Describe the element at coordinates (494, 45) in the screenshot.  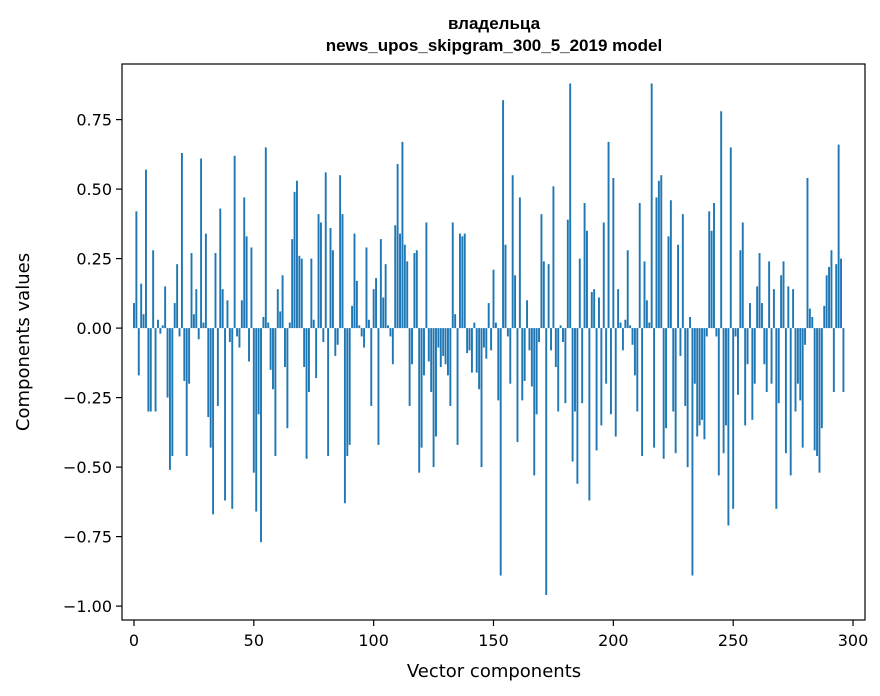
I see `chart-subtitle: news_upos_skipgram_300_5_2019 model` at that location.